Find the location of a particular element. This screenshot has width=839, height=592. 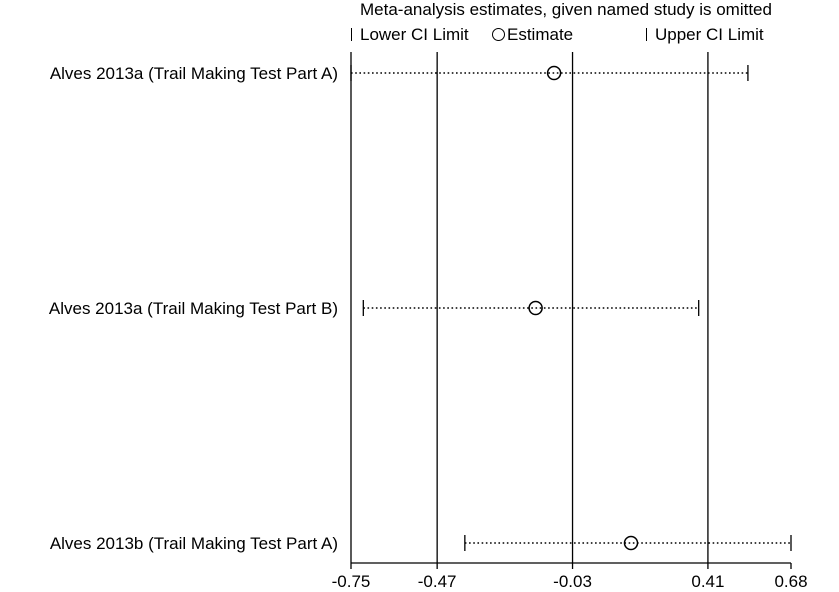

x-tick-label: 0.41 is located at coordinates (707, 581).